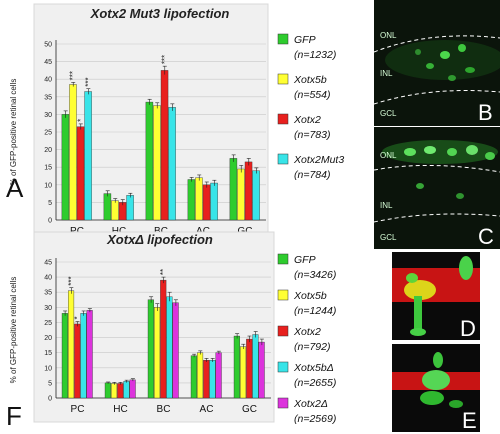 The image size is (500, 434). I want to click on panel-label-e: E, so click(469, 420).